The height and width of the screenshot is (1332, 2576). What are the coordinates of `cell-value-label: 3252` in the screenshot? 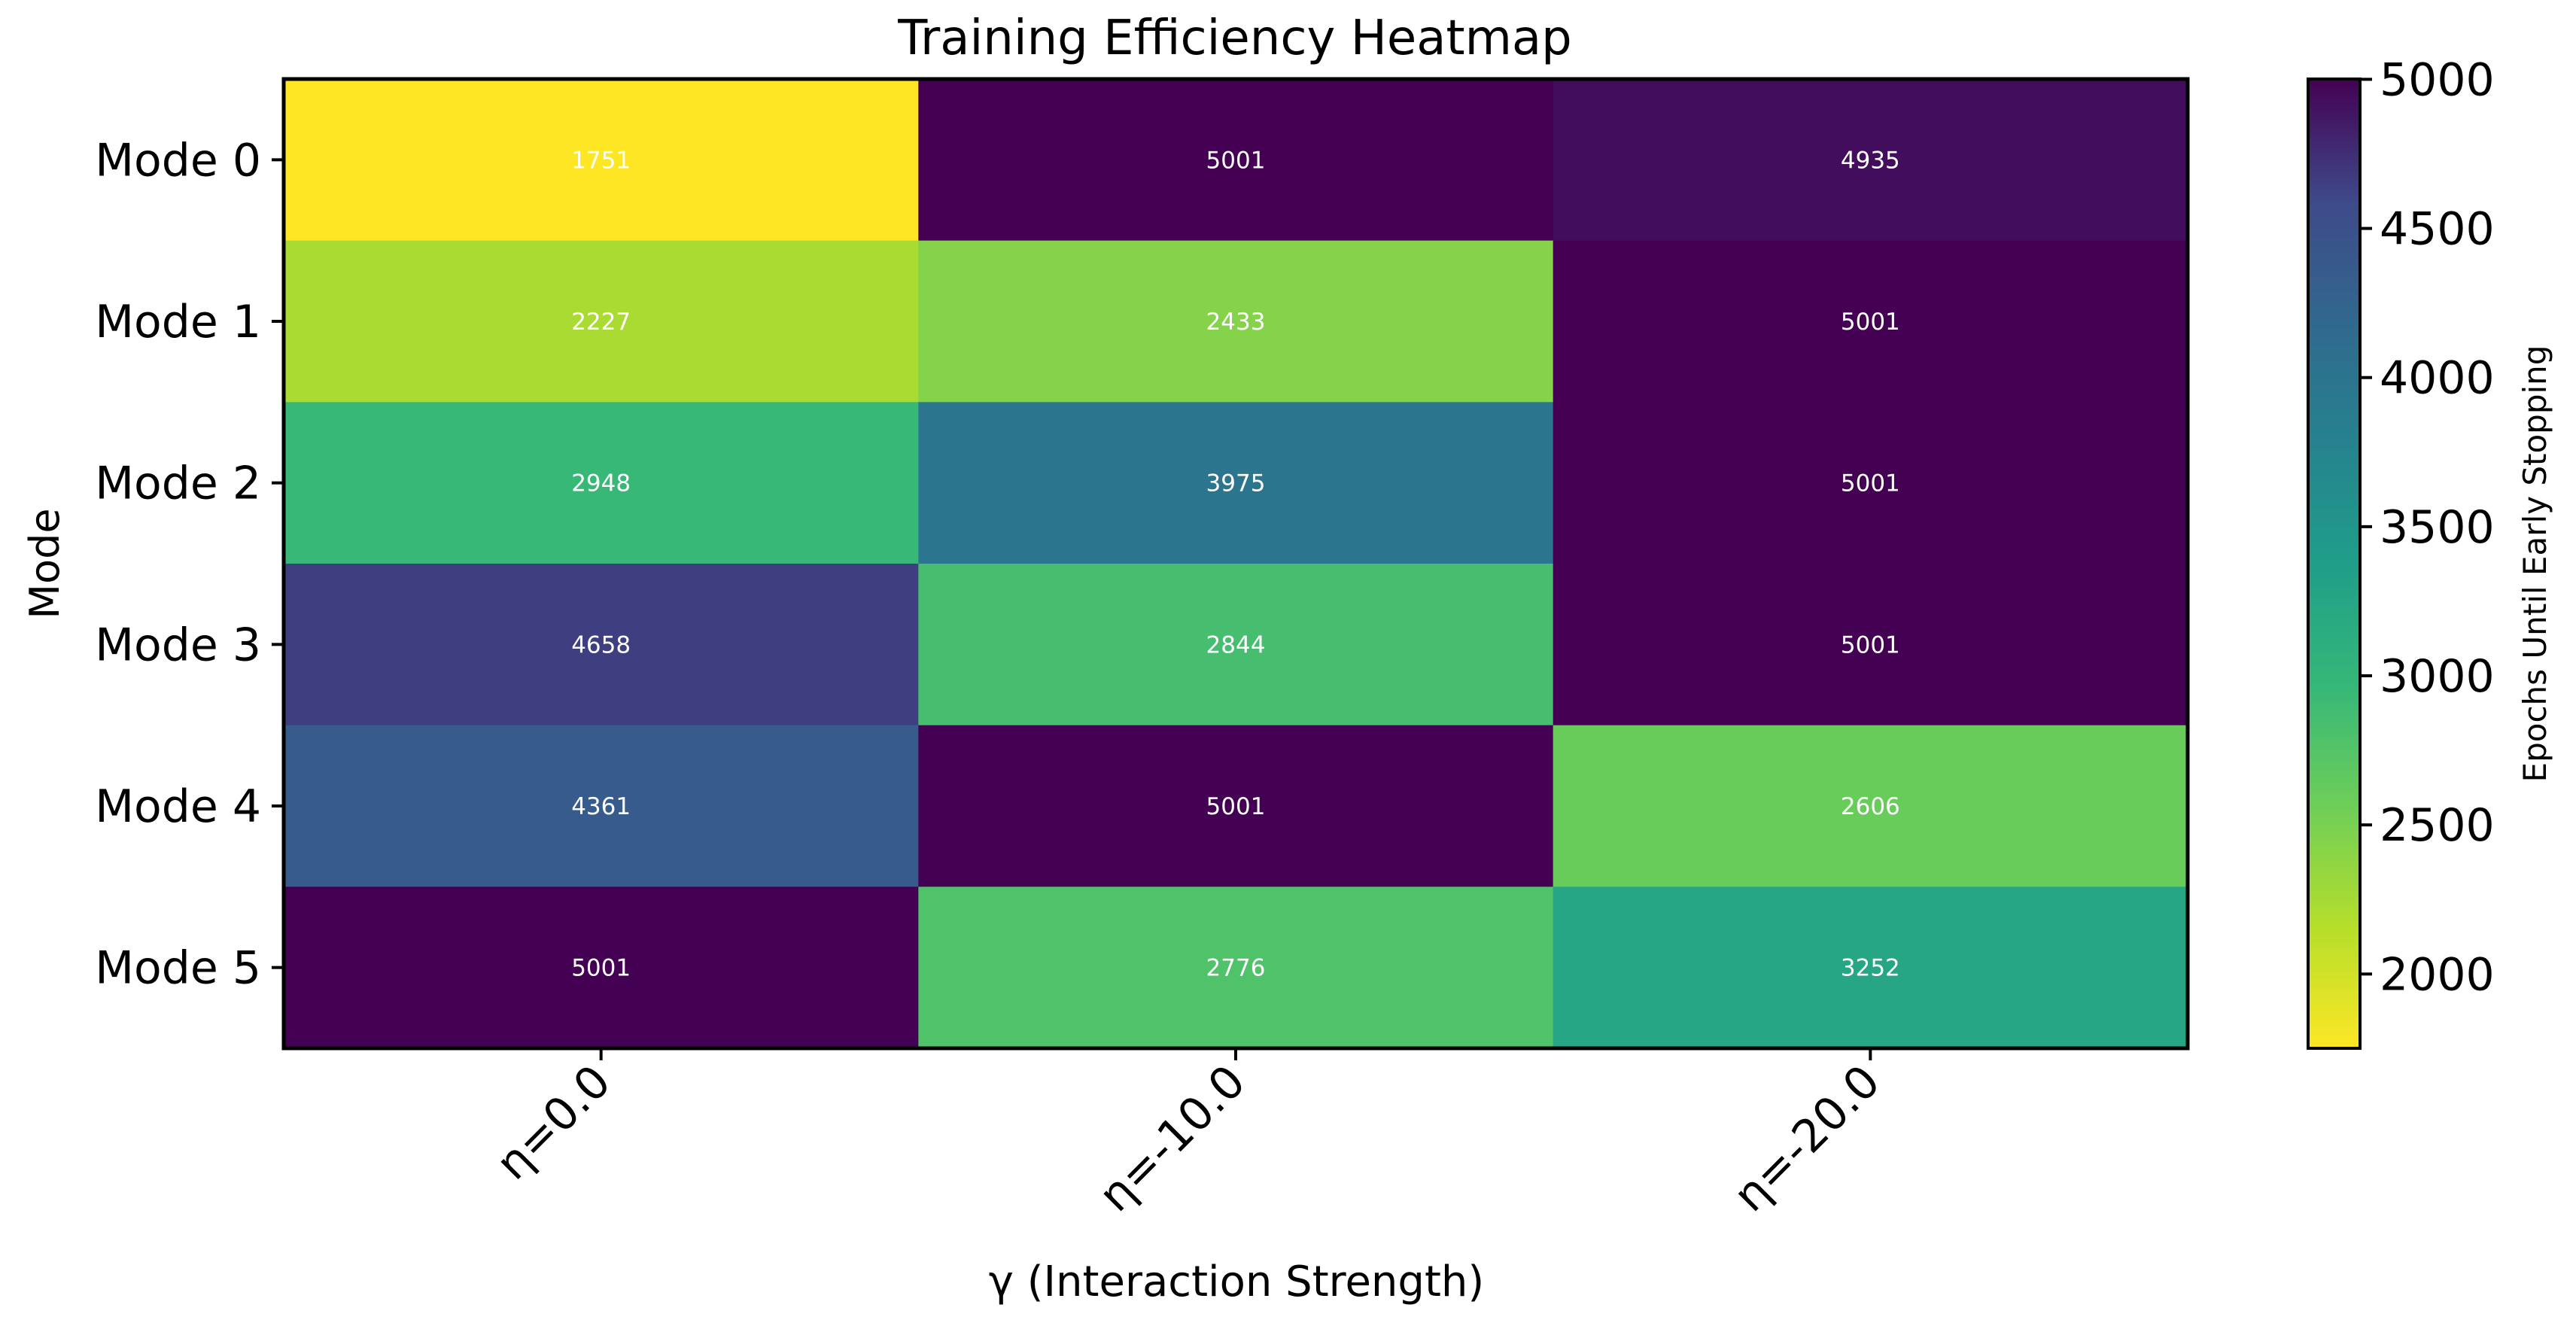 It's located at (1870, 968).